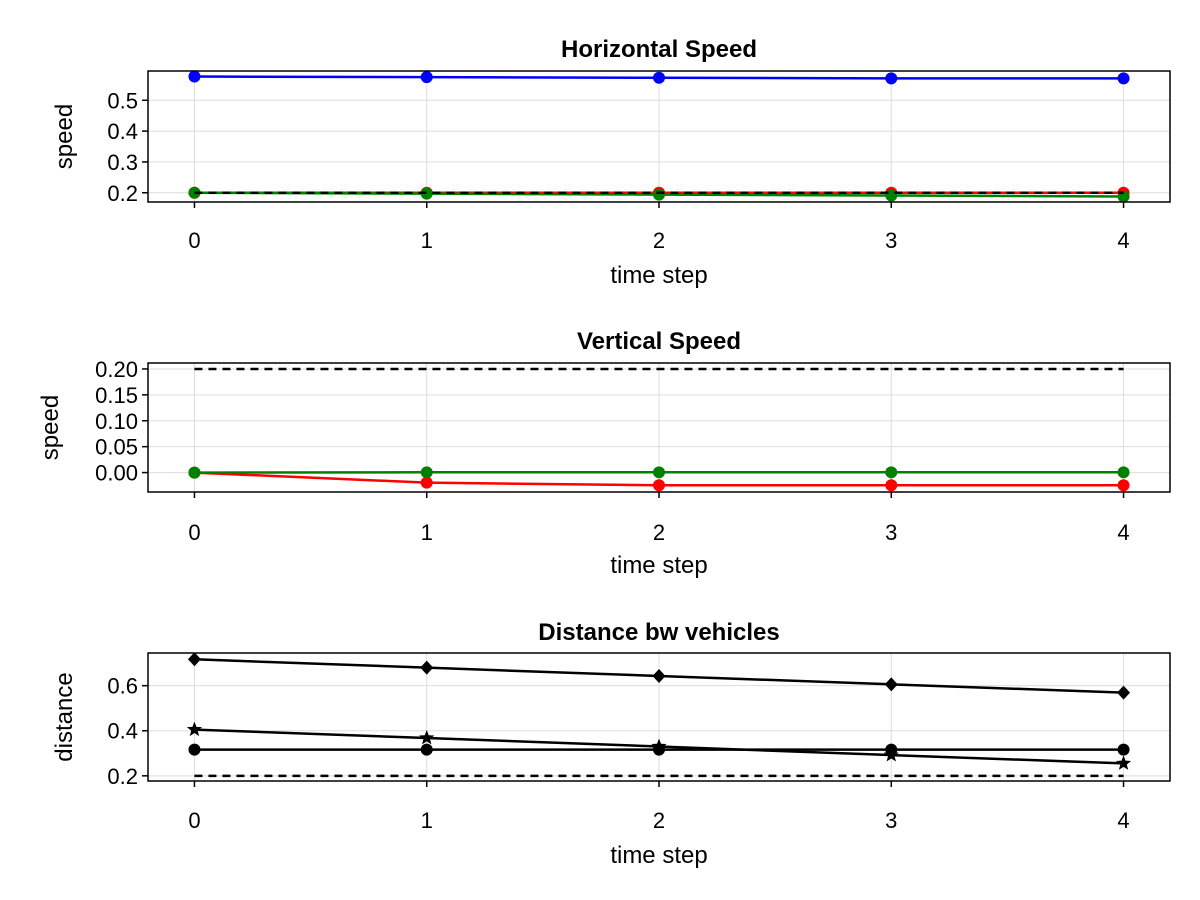 This screenshot has width=1200, height=900. What do you see at coordinates (659, 341) in the screenshot?
I see `chart-title: Vertical Speed` at bounding box center [659, 341].